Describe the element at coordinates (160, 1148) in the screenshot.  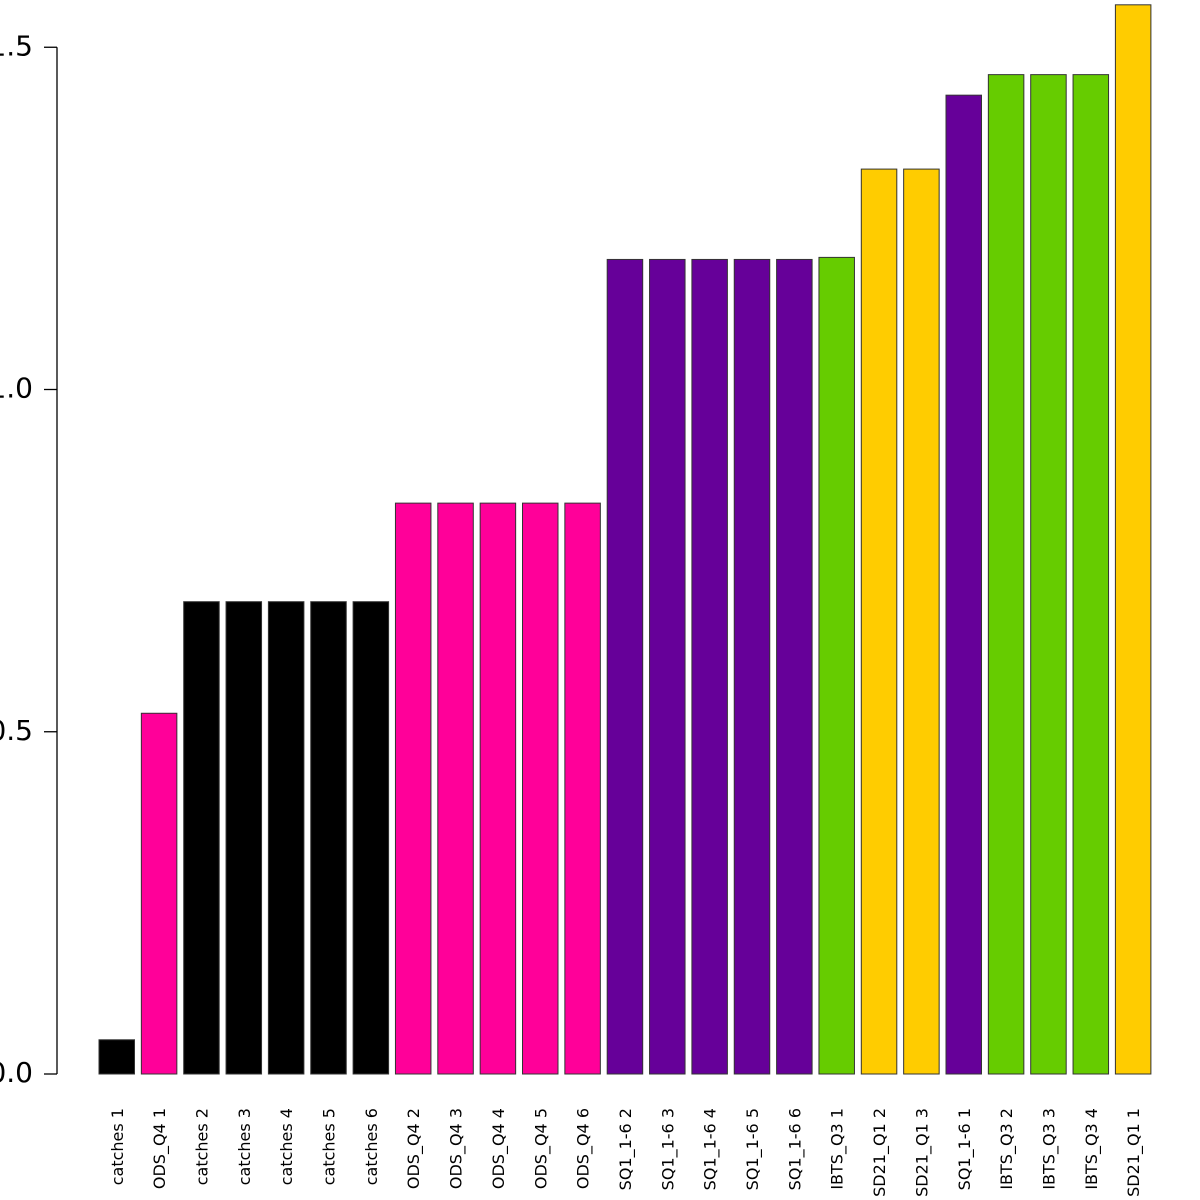
I see `x-tick-label: ODS_Q4 1` at that location.